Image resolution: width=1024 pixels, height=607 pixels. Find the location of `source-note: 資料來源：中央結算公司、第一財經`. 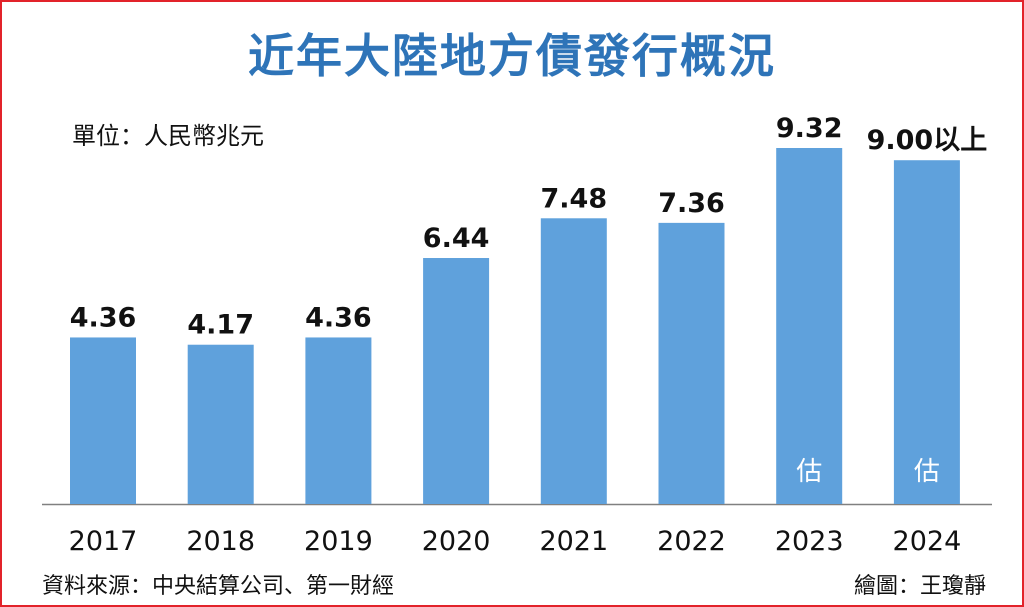

source-note: 資料來源：中央結算公司、第一財經 is located at coordinates (218, 586).